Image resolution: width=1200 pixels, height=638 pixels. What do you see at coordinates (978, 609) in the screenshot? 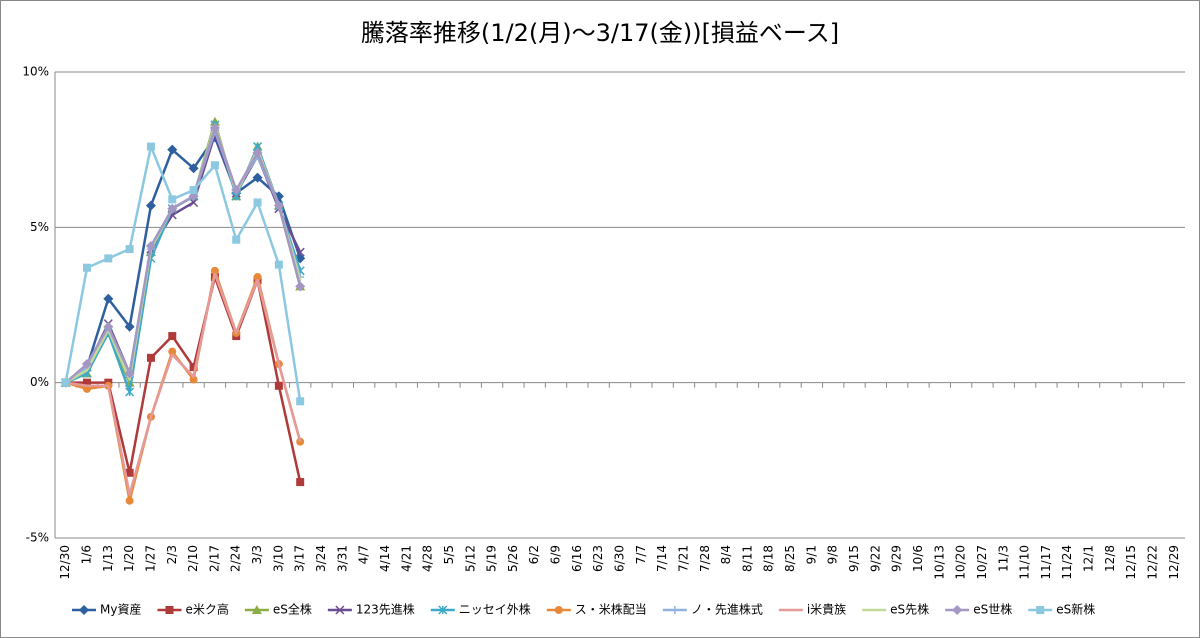
I see `legend-entry: eS世株` at bounding box center [978, 609].